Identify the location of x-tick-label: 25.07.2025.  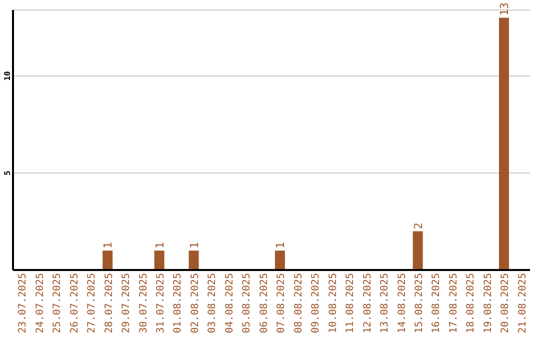
(58, 303).